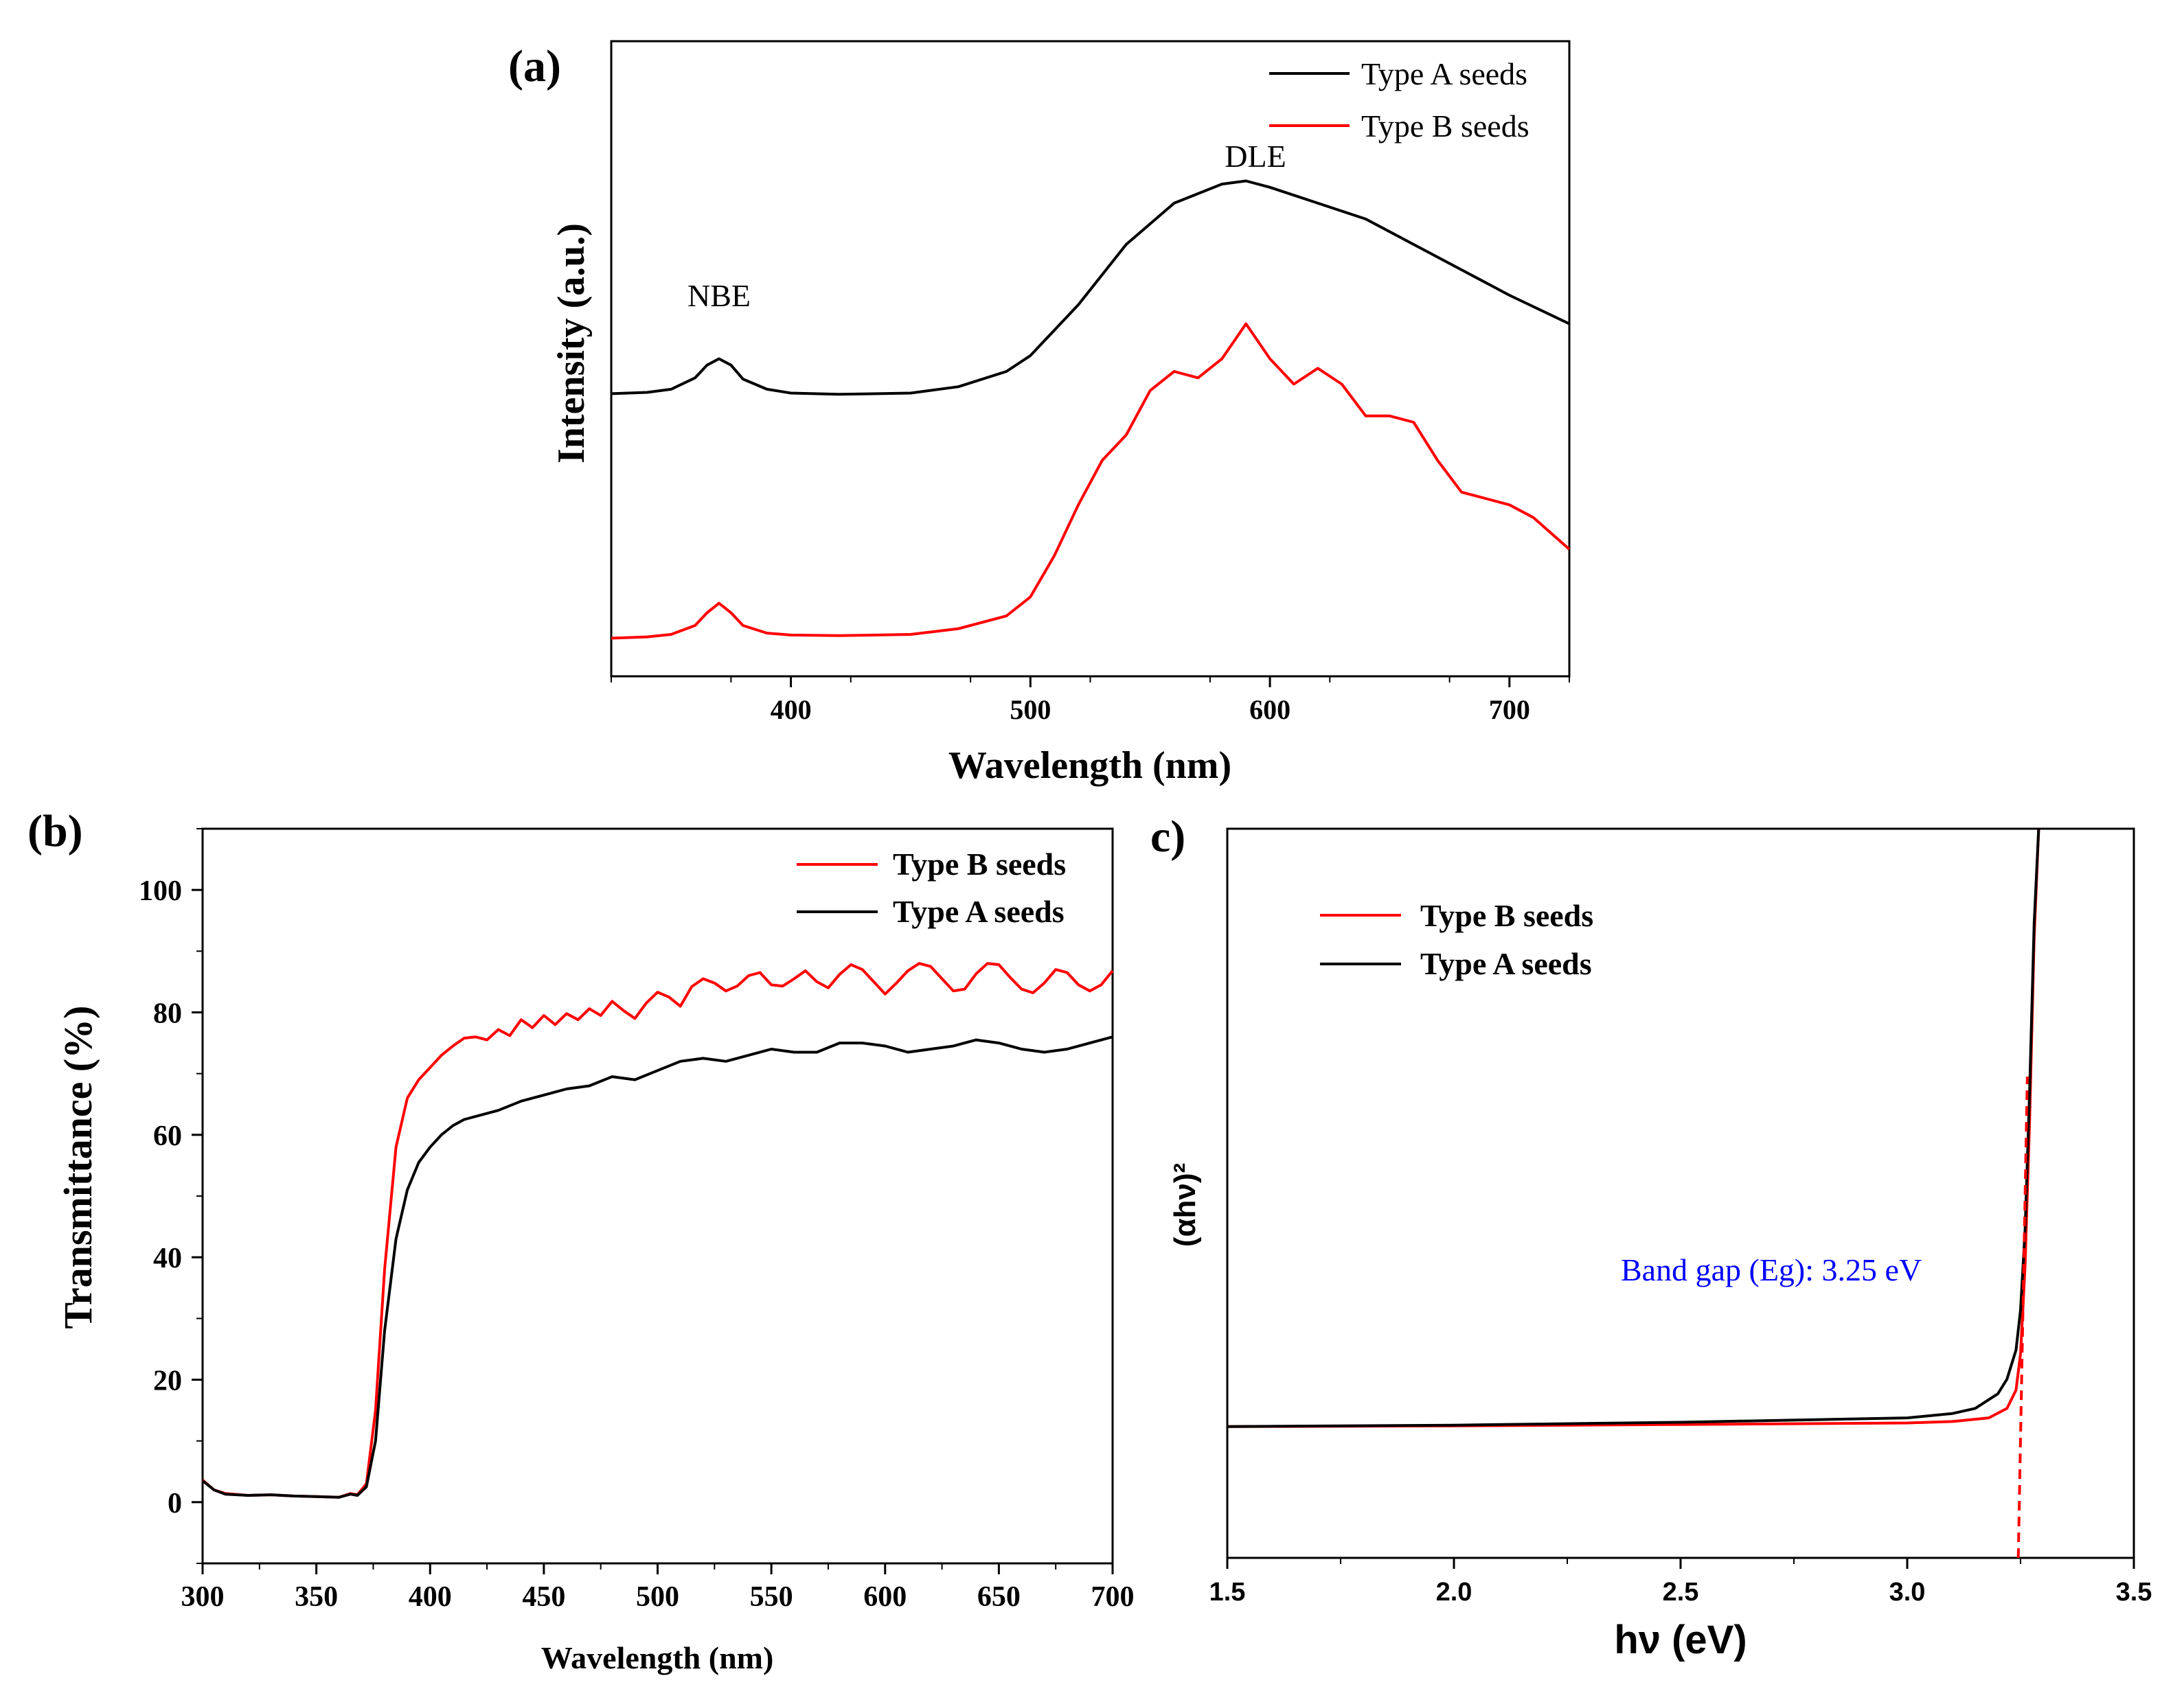 The image size is (2184, 1700). Describe the element at coordinates (430, 1597) in the screenshot. I see `x-tick-label-b: 400` at that location.